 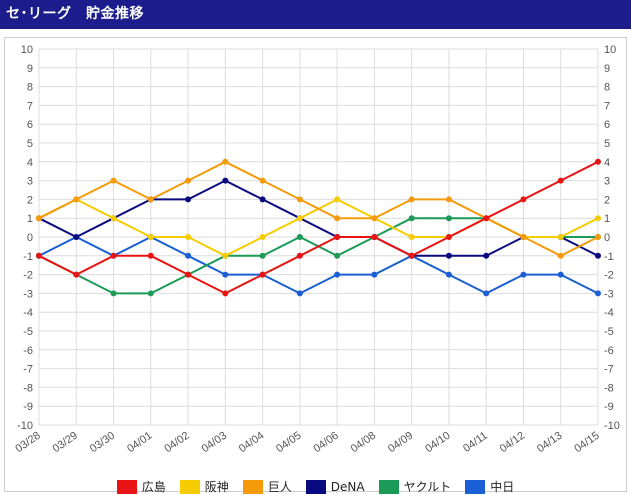 What do you see at coordinates (347, 486) in the screenshot?
I see `legend-label: DeNA` at bounding box center [347, 486].